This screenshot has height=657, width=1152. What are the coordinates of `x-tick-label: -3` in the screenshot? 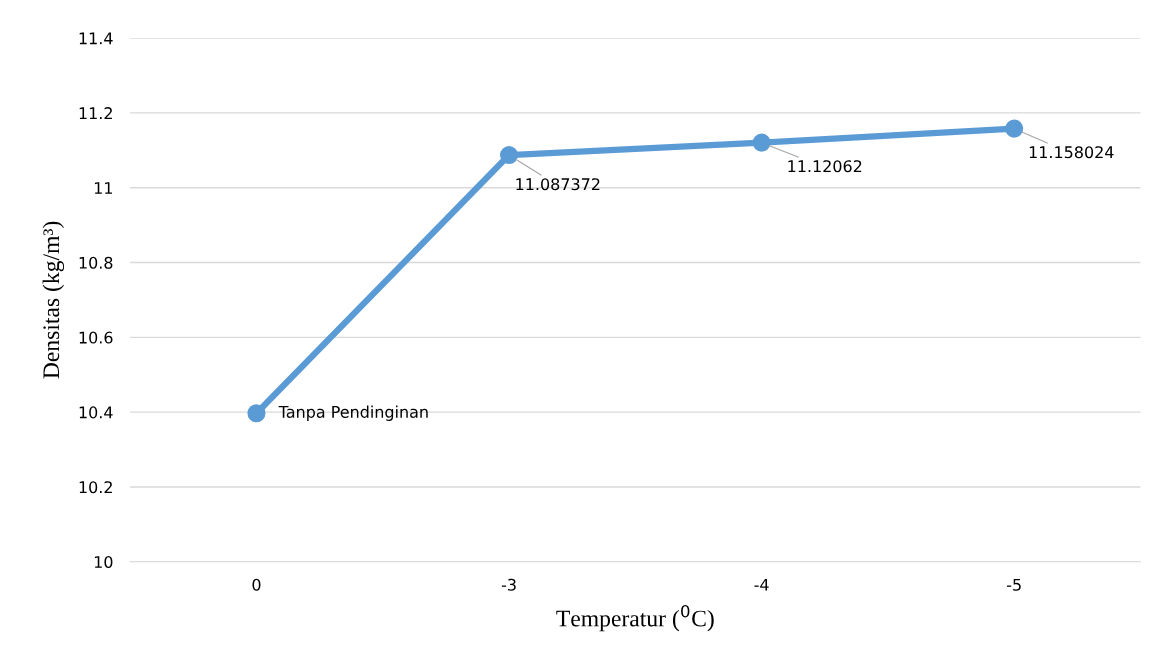 It's located at (508, 584).